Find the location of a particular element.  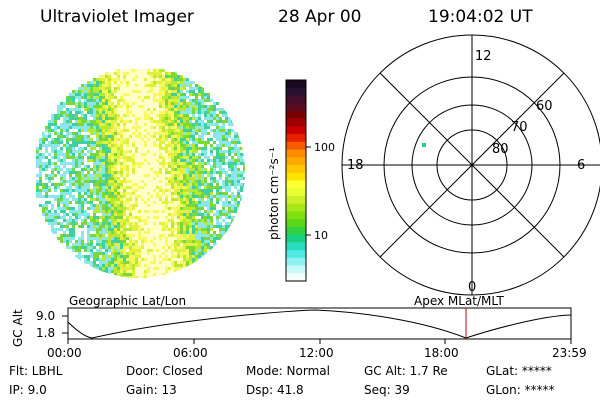

orbit-panel is located at coordinates (319, 323).